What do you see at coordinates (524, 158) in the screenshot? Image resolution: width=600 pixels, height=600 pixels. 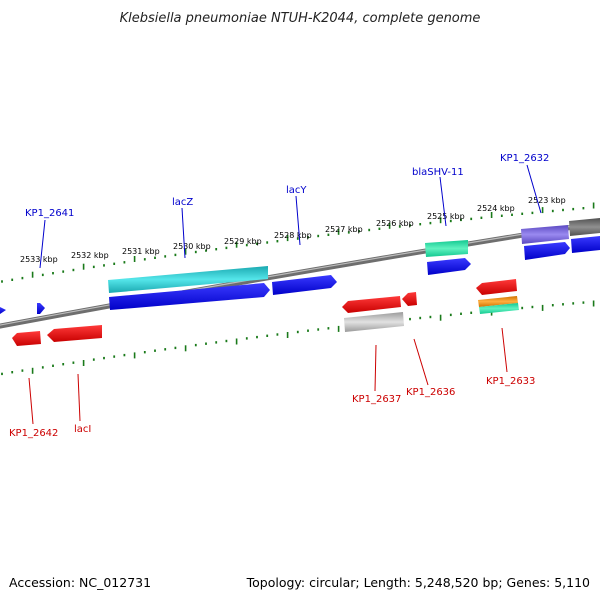 I see `label-kp2632: KP1_2632` at bounding box center [524, 158].